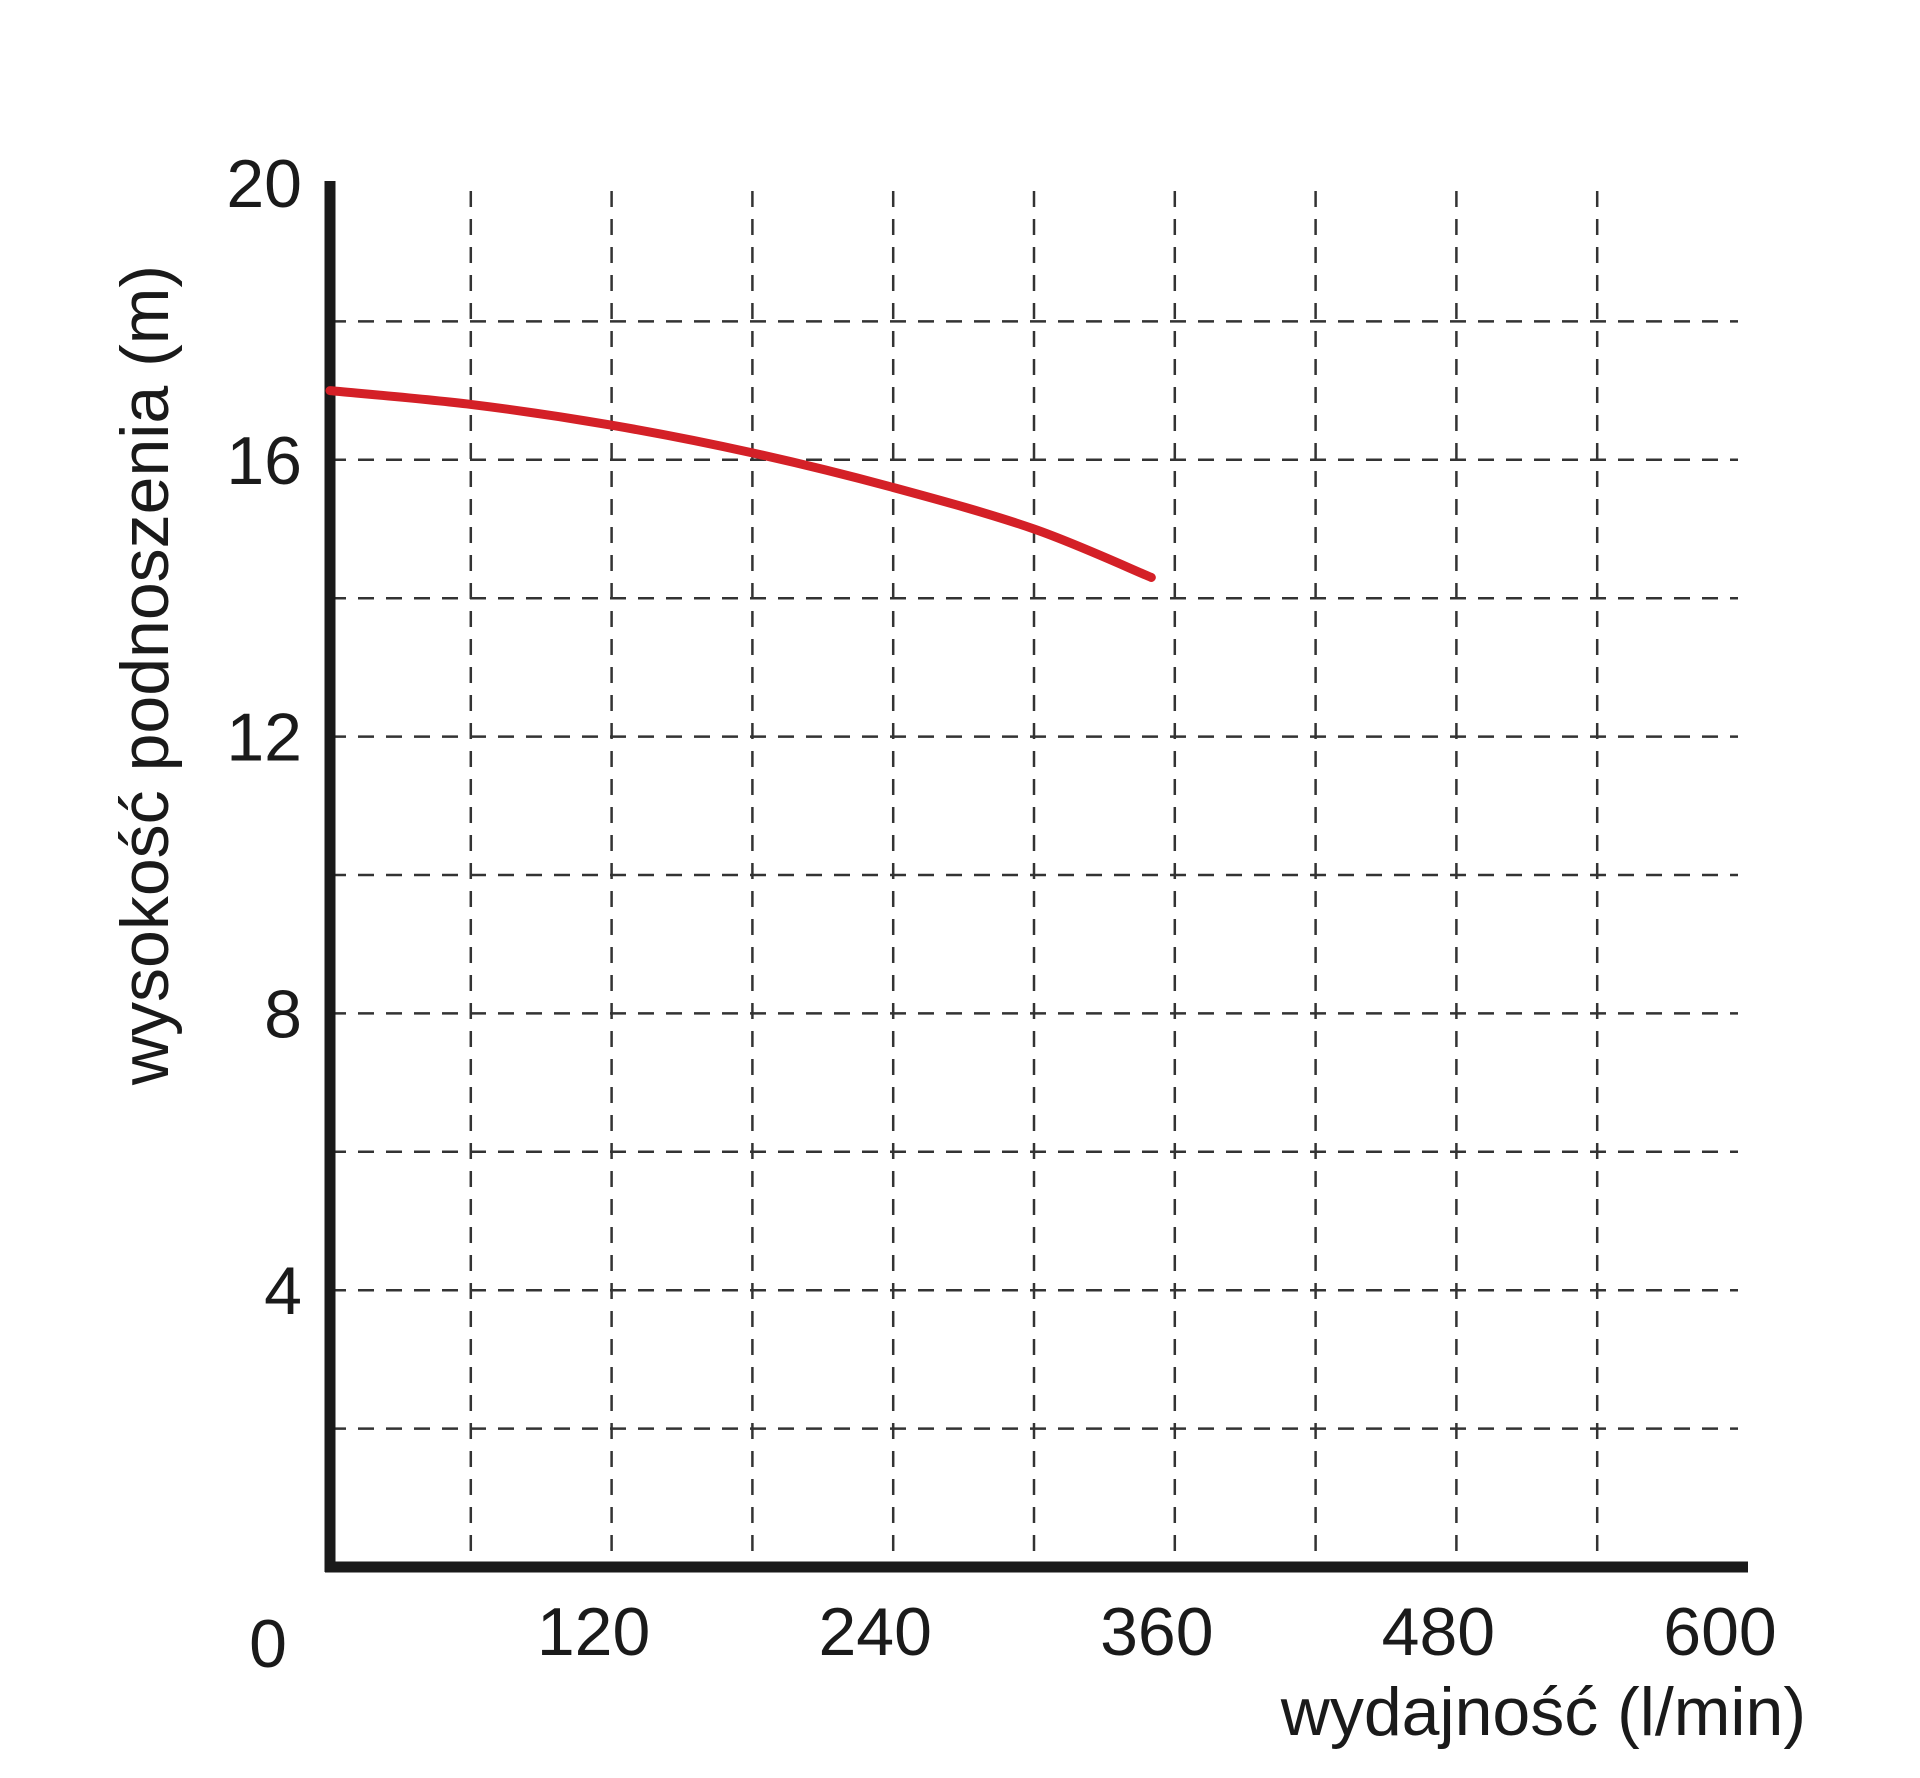 Image resolution: width=1920 pixels, height=1778 pixels. I want to click on y-tick-label: 20, so click(264, 184).